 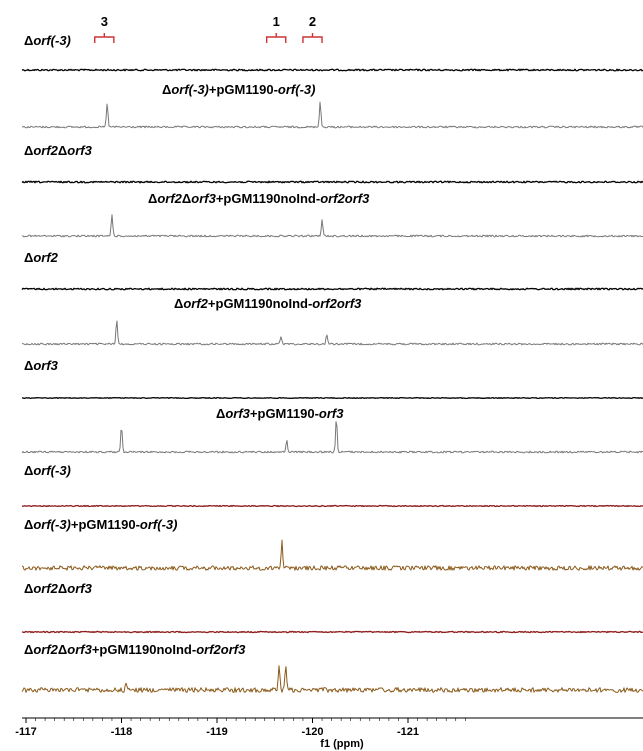 I want to click on x-tick-label: -121, so click(x=408, y=732).